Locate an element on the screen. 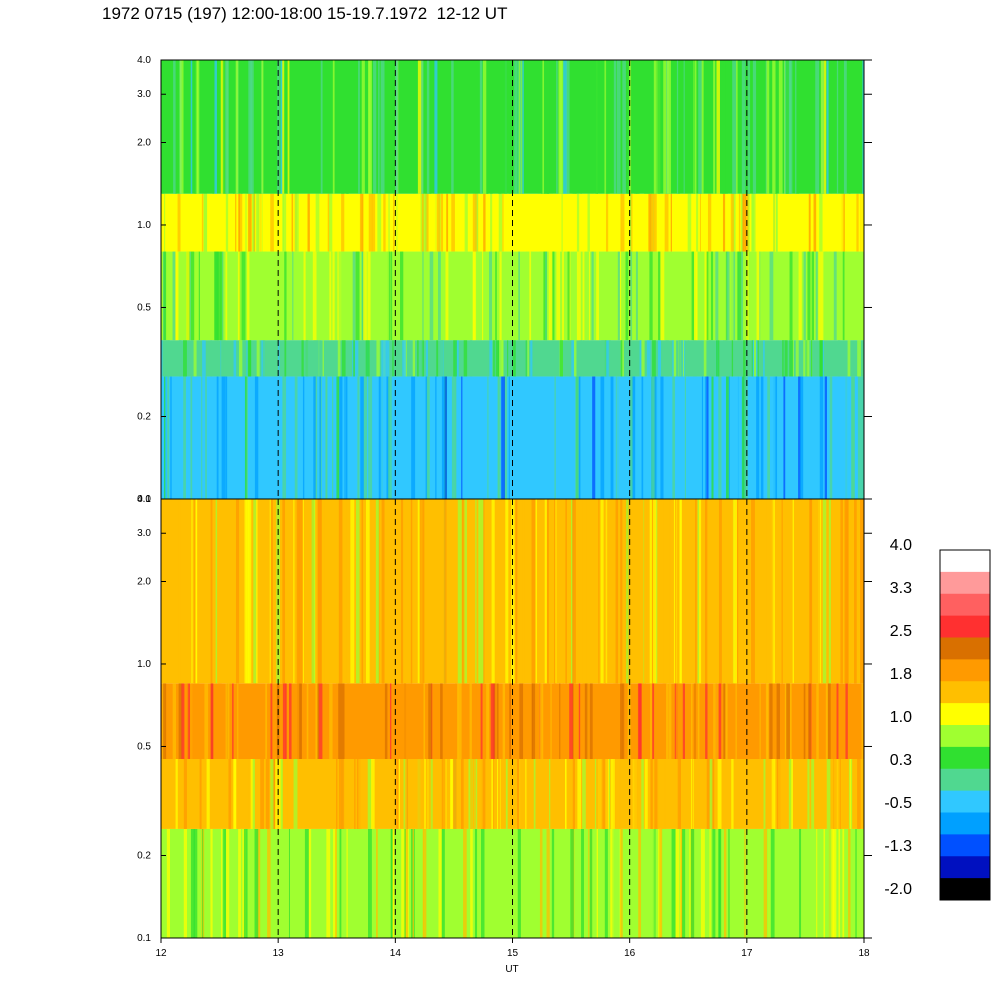  bottom-y-tick-label: 0.1 is located at coordinates (144, 938).